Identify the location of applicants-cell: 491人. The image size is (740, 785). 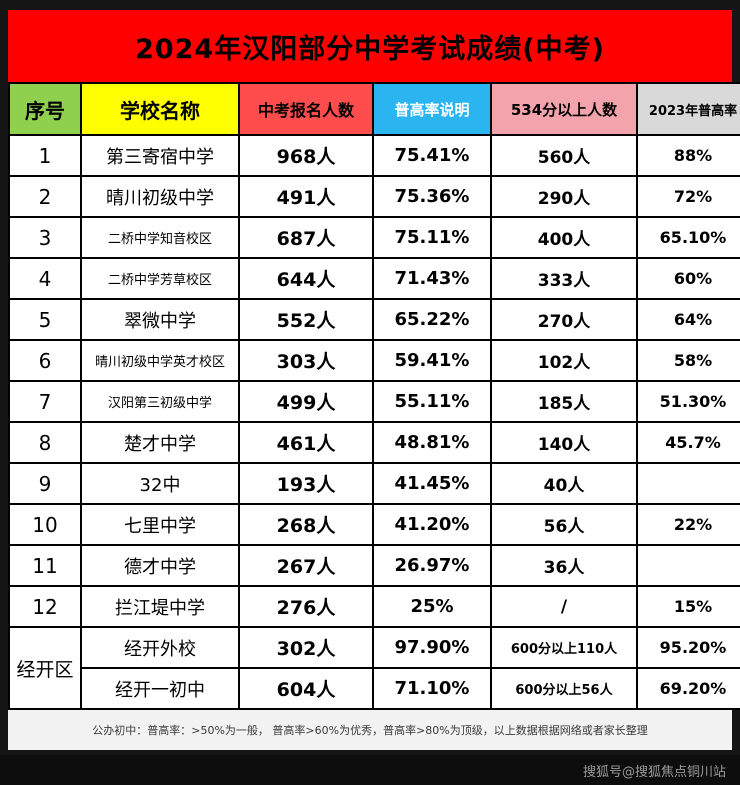
(306, 196).